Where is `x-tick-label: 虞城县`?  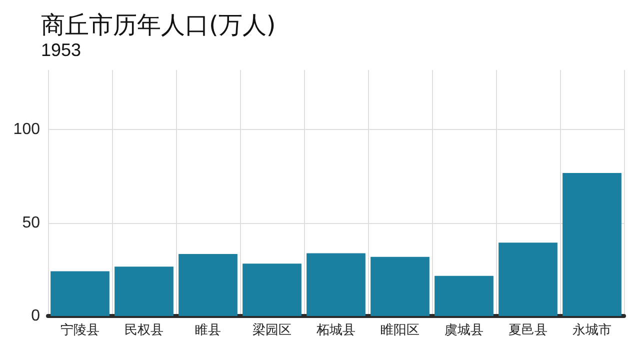
x-tick-label: 虞城县 is located at coordinates (464, 330).